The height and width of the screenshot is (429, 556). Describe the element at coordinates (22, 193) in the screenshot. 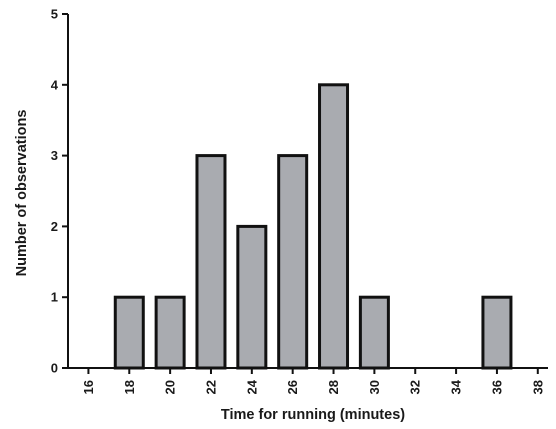

I see `y-axis-title: Number of observations` at that location.